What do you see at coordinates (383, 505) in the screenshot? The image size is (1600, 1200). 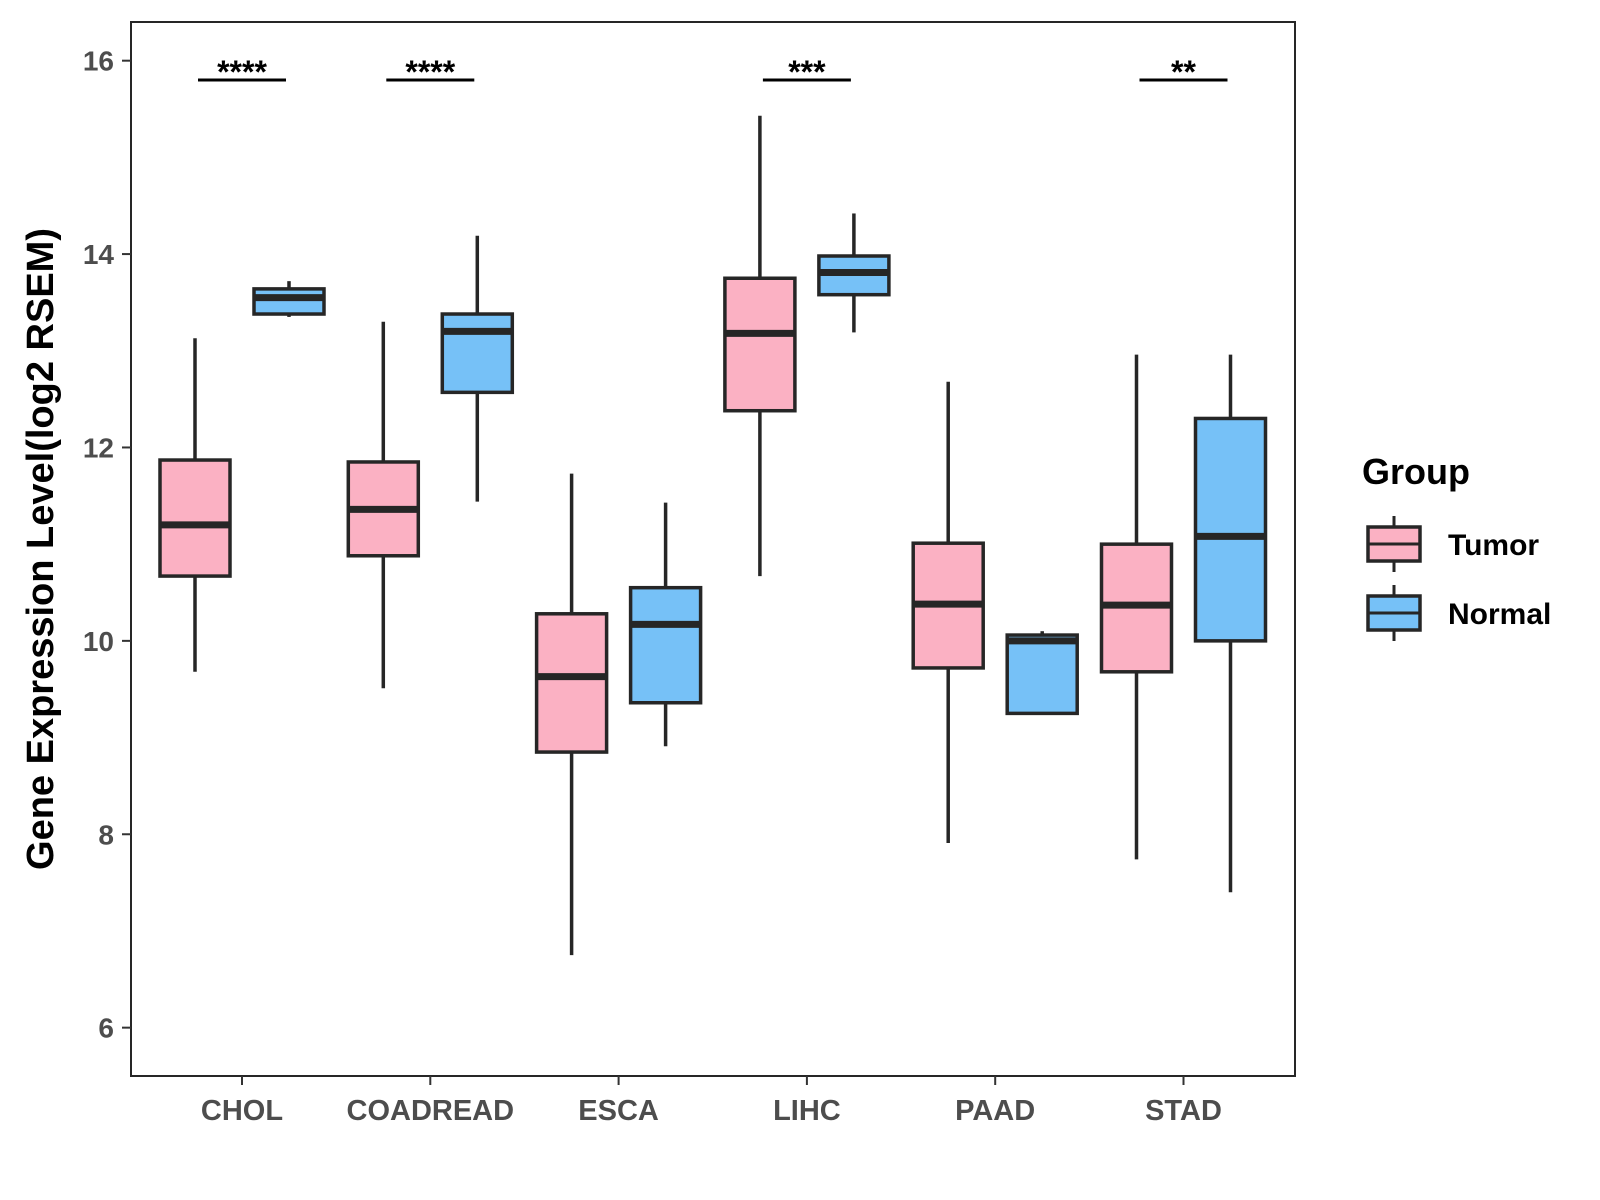 I see `box-tumor-coadread` at bounding box center [383, 505].